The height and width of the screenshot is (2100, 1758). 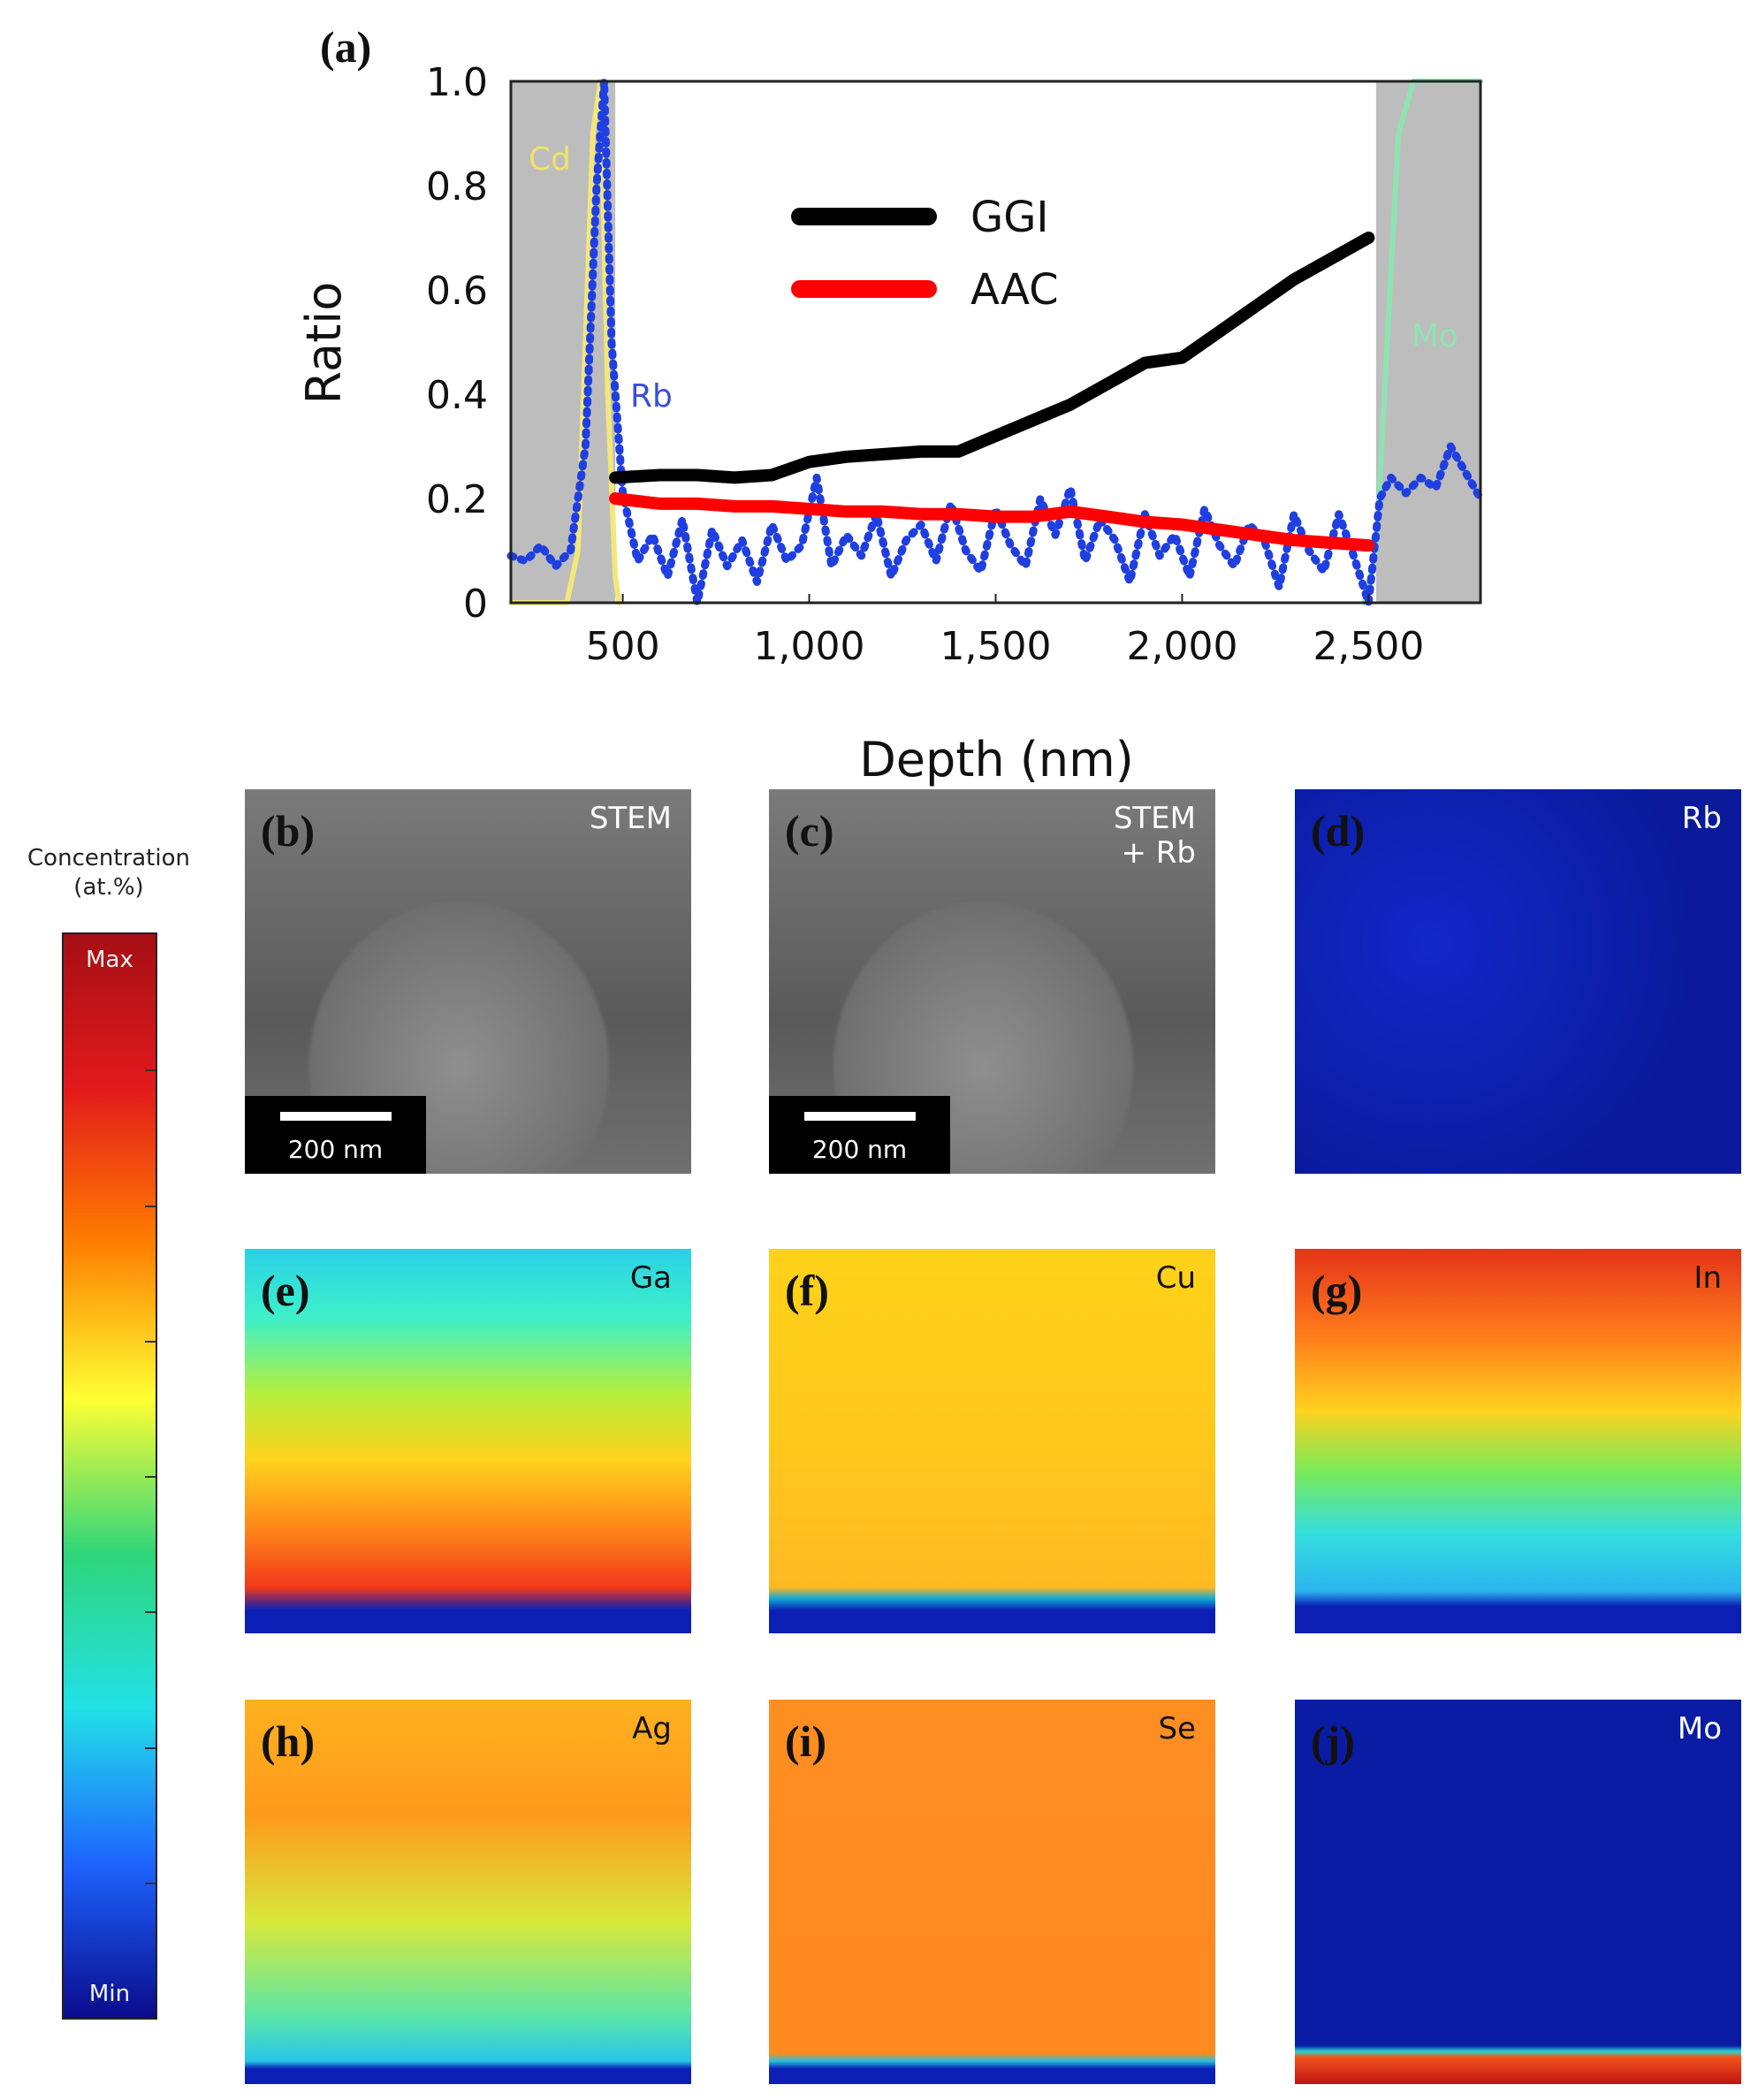 What do you see at coordinates (1368, 646) in the screenshot?
I see `x-tick-label: 2,500` at bounding box center [1368, 646].